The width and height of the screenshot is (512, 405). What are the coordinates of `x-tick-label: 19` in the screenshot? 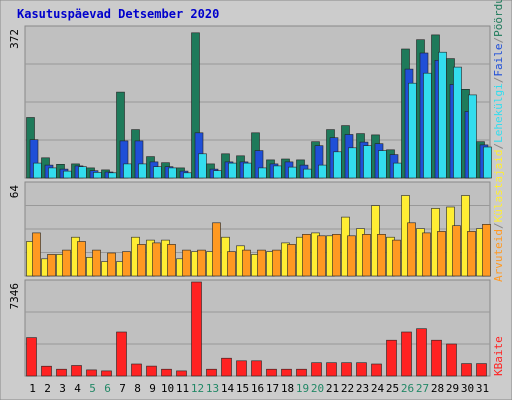 It's located at (302, 388).